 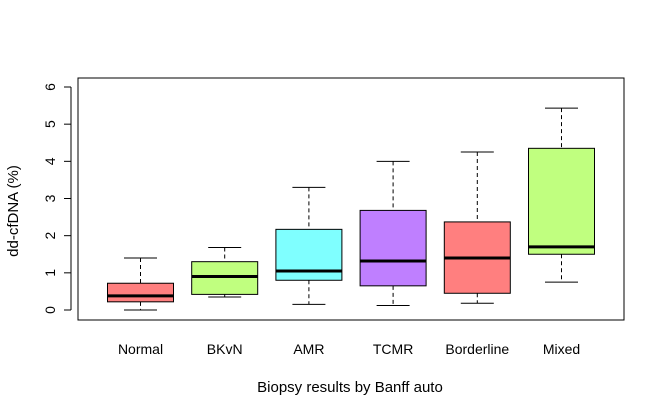 What do you see at coordinates (561, 349) in the screenshot?
I see `x-tick-label: Mixed` at bounding box center [561, 349].